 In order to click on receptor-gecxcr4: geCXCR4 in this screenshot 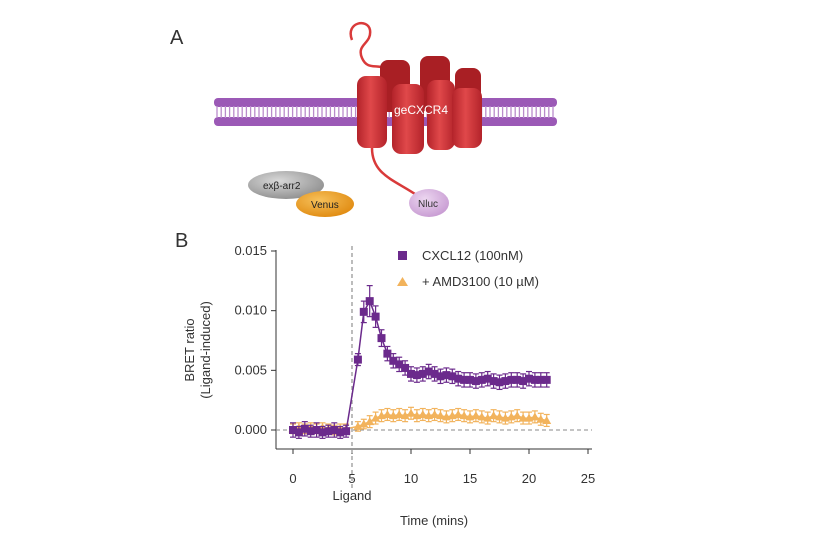, I will do `click(415, 109)`.